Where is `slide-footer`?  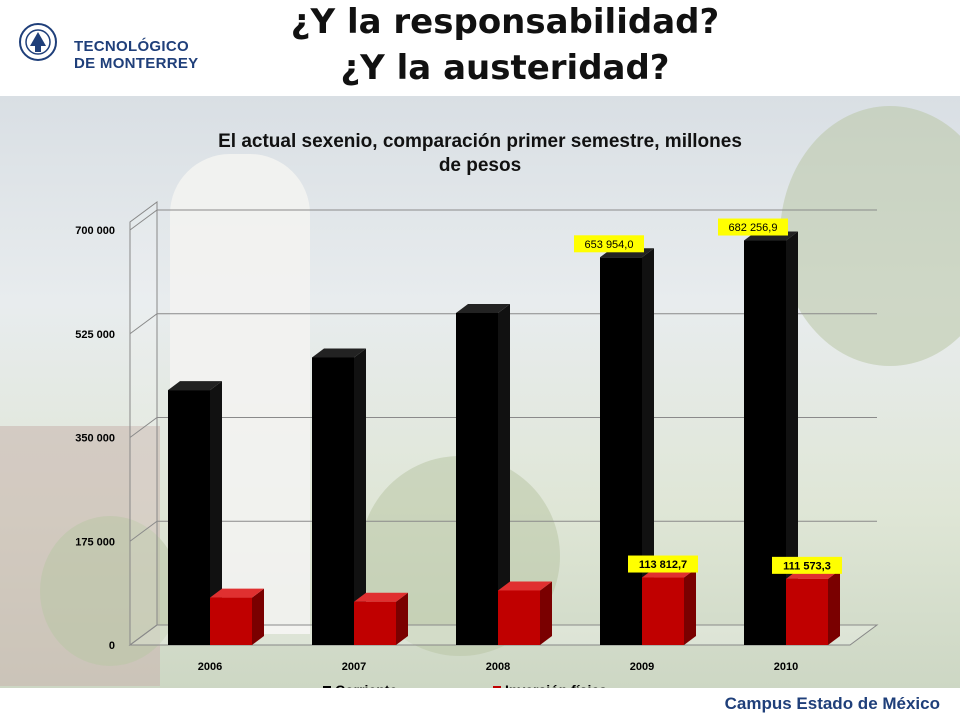
slide-footer is located at coordinates (480, 704).